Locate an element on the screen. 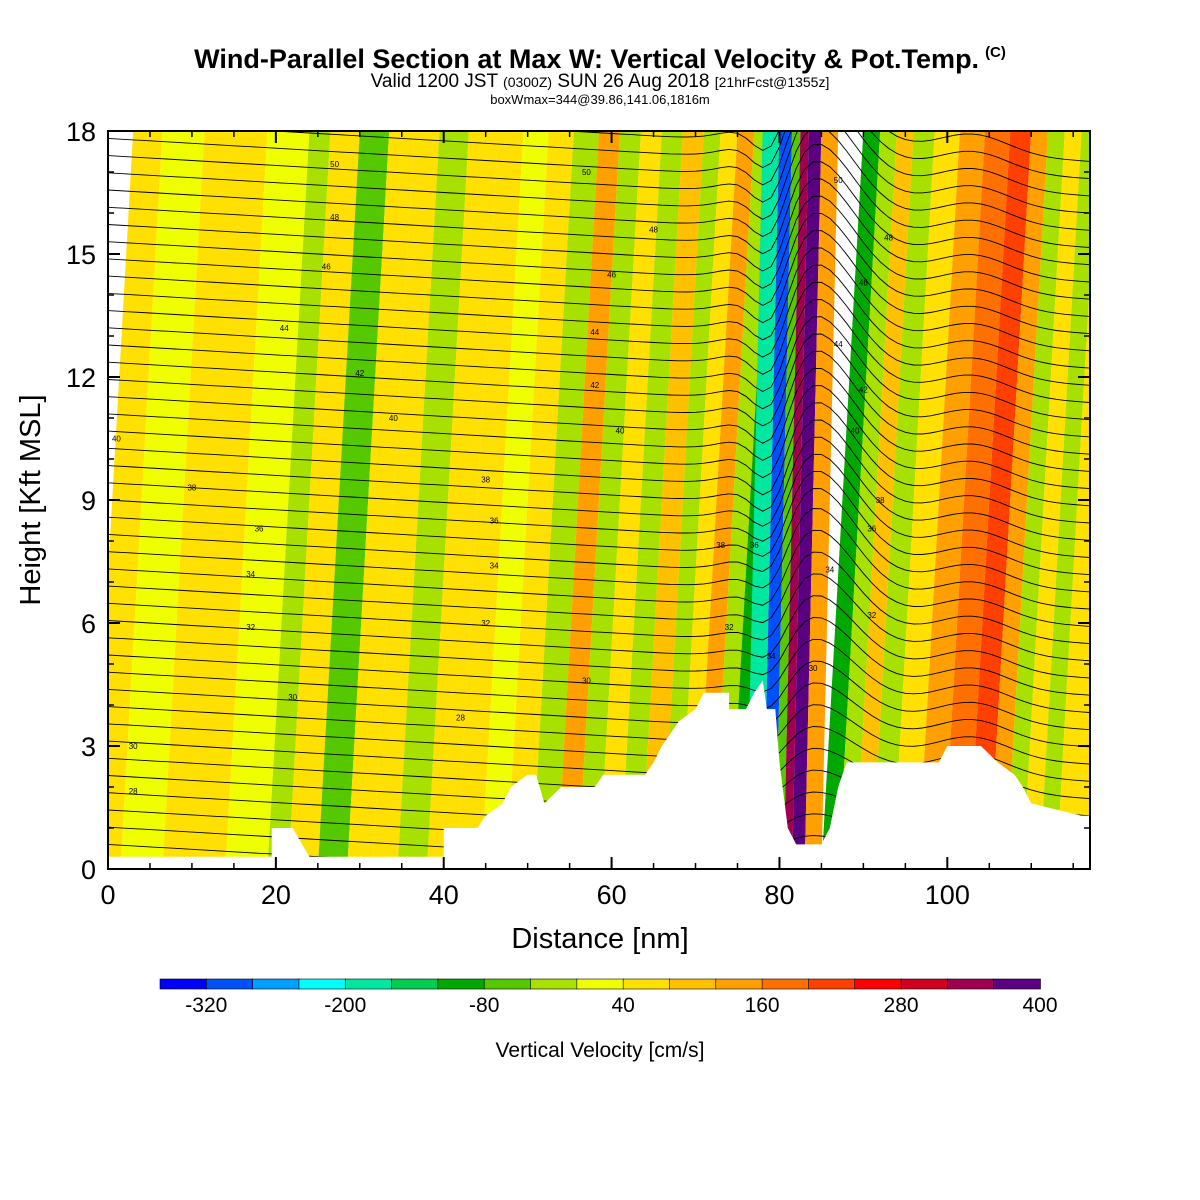 This screenshot has width=1200, height=1200. subtitle-valid: Valid 1200 JST is located at coordinates (434, 81).